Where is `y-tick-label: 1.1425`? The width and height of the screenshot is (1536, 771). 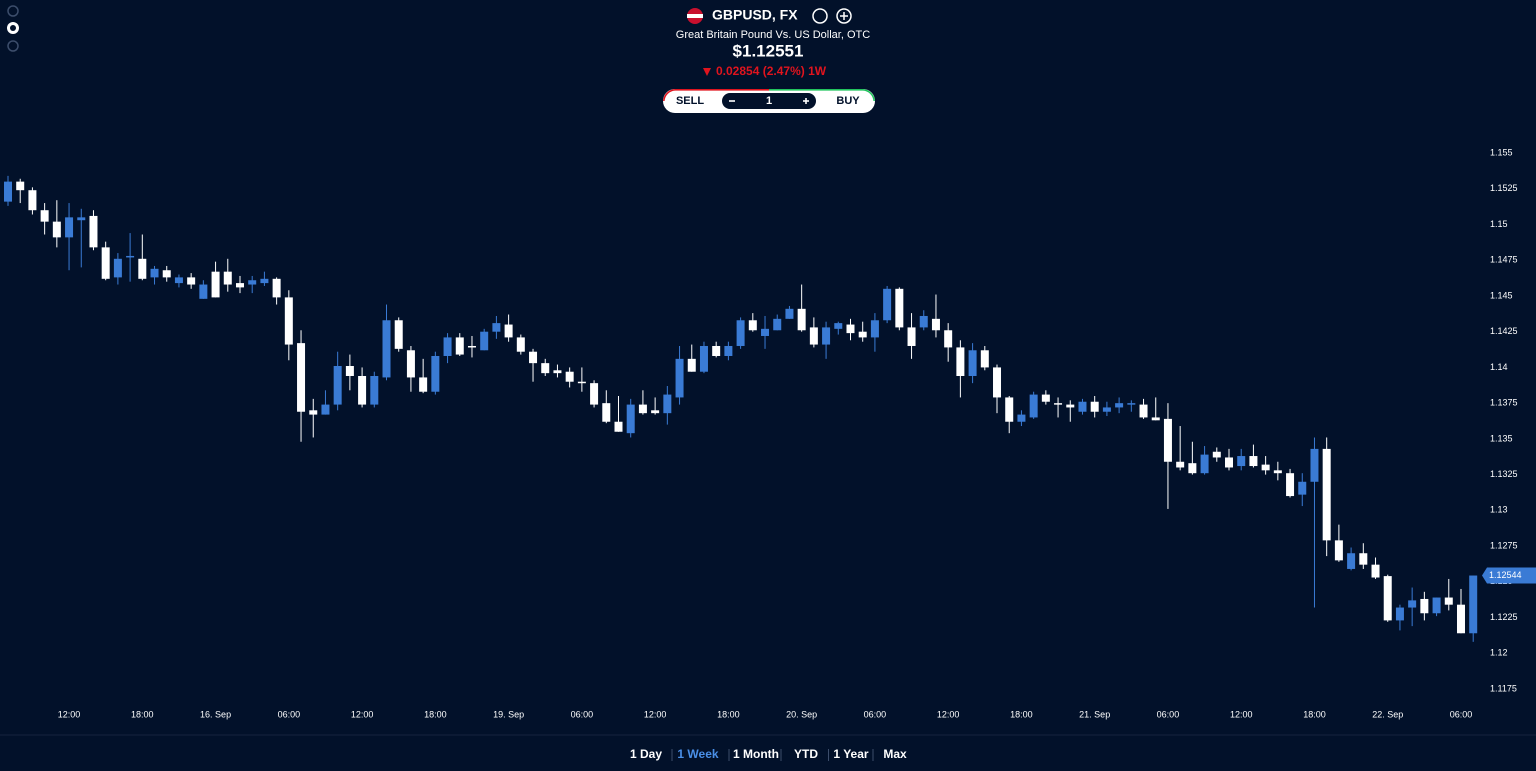
y-tick-label: 1.1425 is located at coordinates (1504, 331).